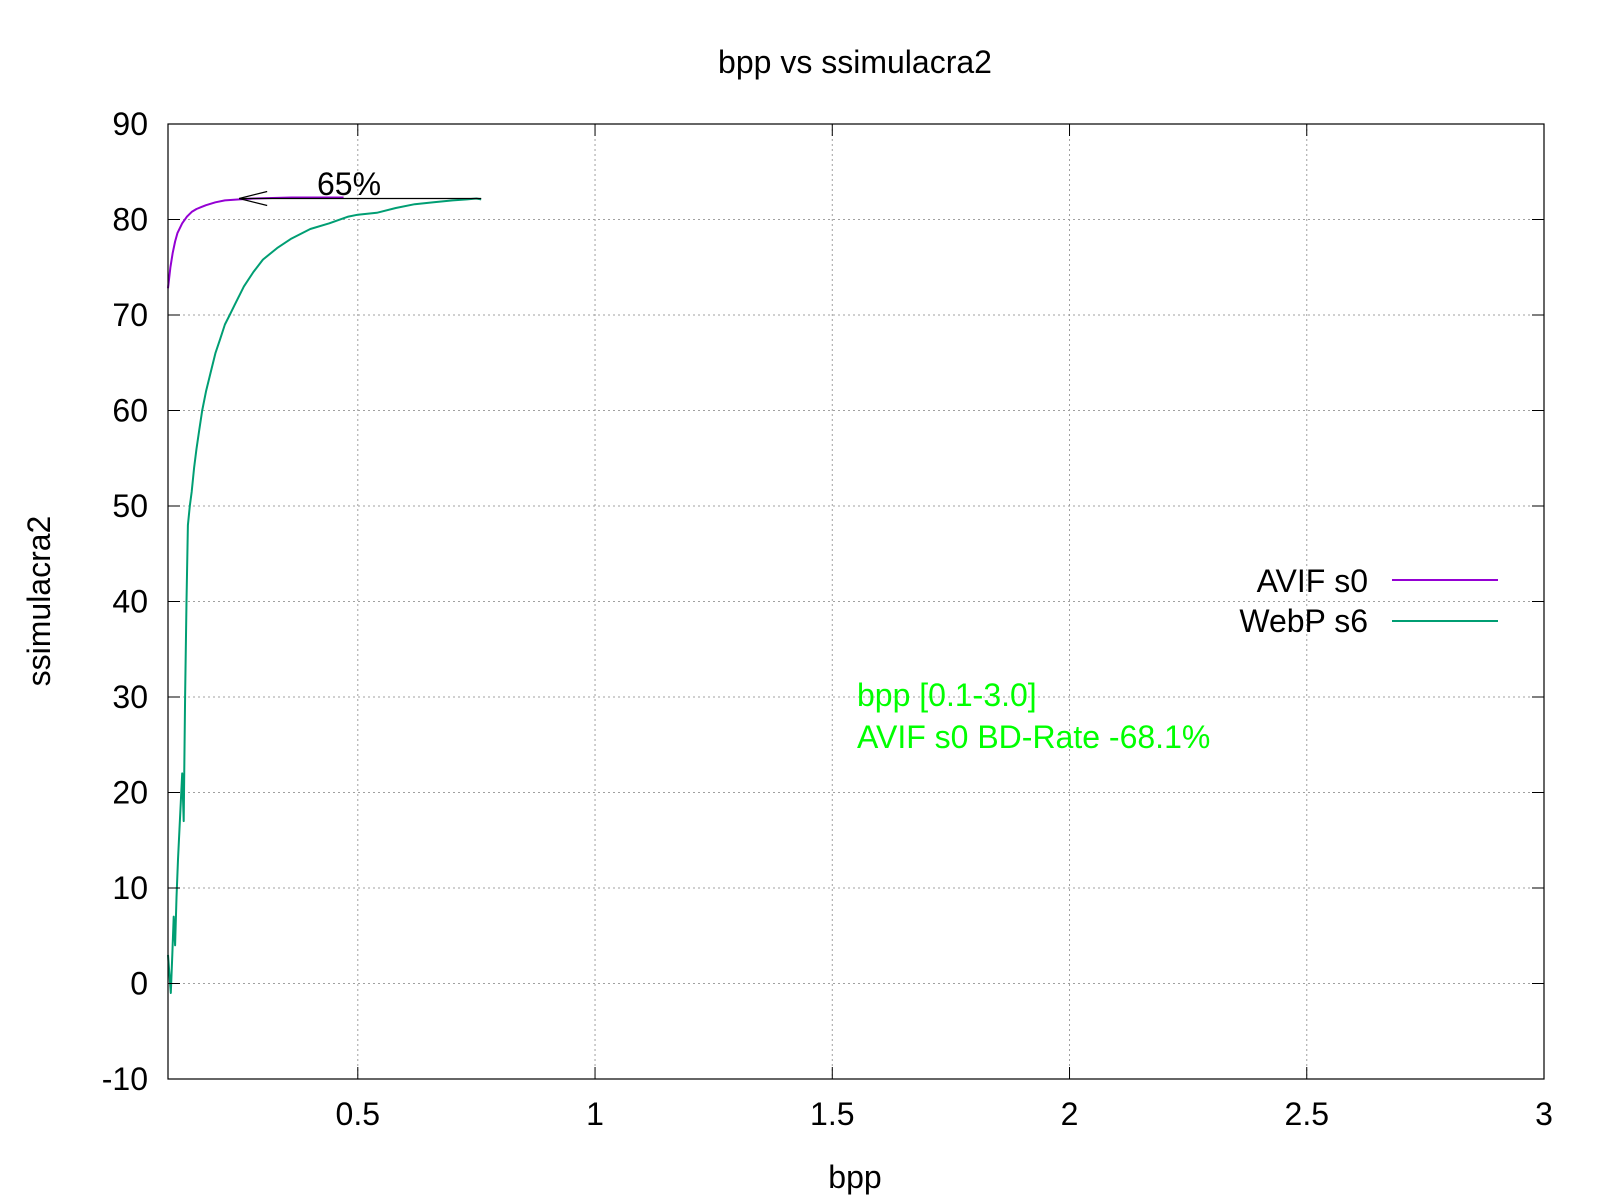  What do you see at coordinates (130, 602) in the screenshot?
I see `y-tick-label: 40` at bounding box center [130, 602].